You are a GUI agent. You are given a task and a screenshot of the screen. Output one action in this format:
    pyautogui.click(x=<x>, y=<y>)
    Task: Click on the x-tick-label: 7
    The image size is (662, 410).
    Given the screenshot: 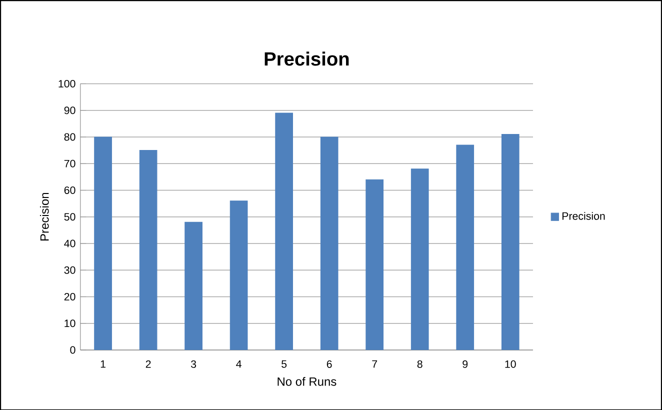 What is the action you would take?
    pyautogui.click(x=375, y=364)
    